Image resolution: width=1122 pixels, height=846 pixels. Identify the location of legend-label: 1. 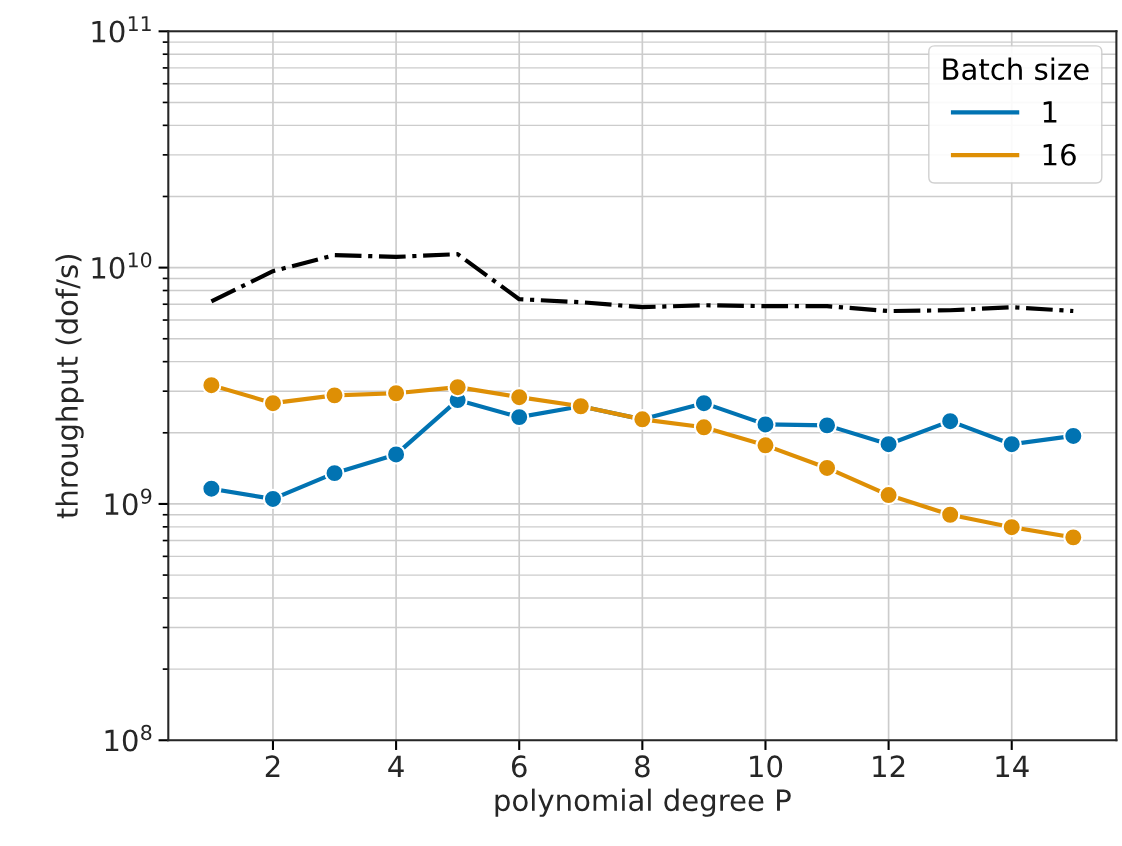
(1050, 112).